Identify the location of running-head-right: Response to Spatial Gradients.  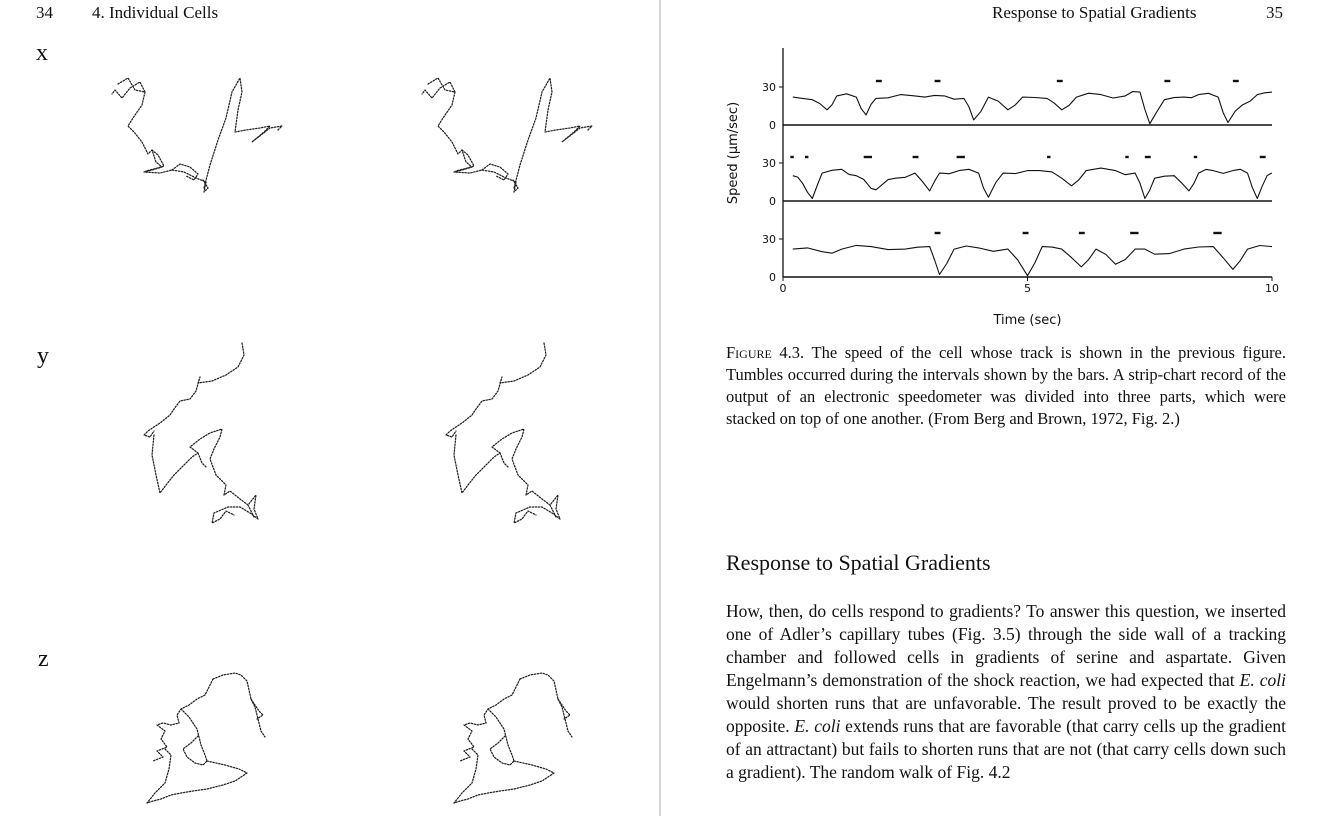
(1094, 12).